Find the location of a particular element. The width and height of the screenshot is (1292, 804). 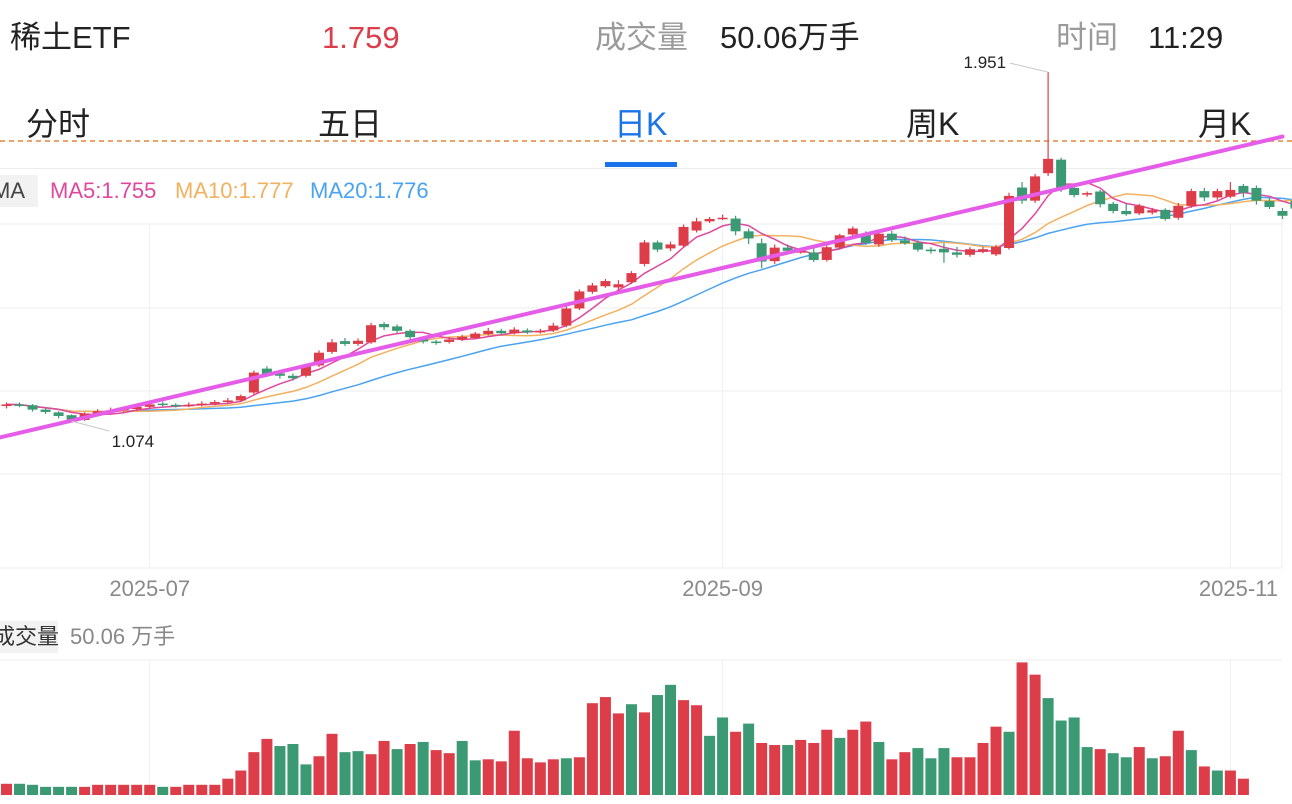

ma-indicator-button: MA is located at coordinates (19, 191).